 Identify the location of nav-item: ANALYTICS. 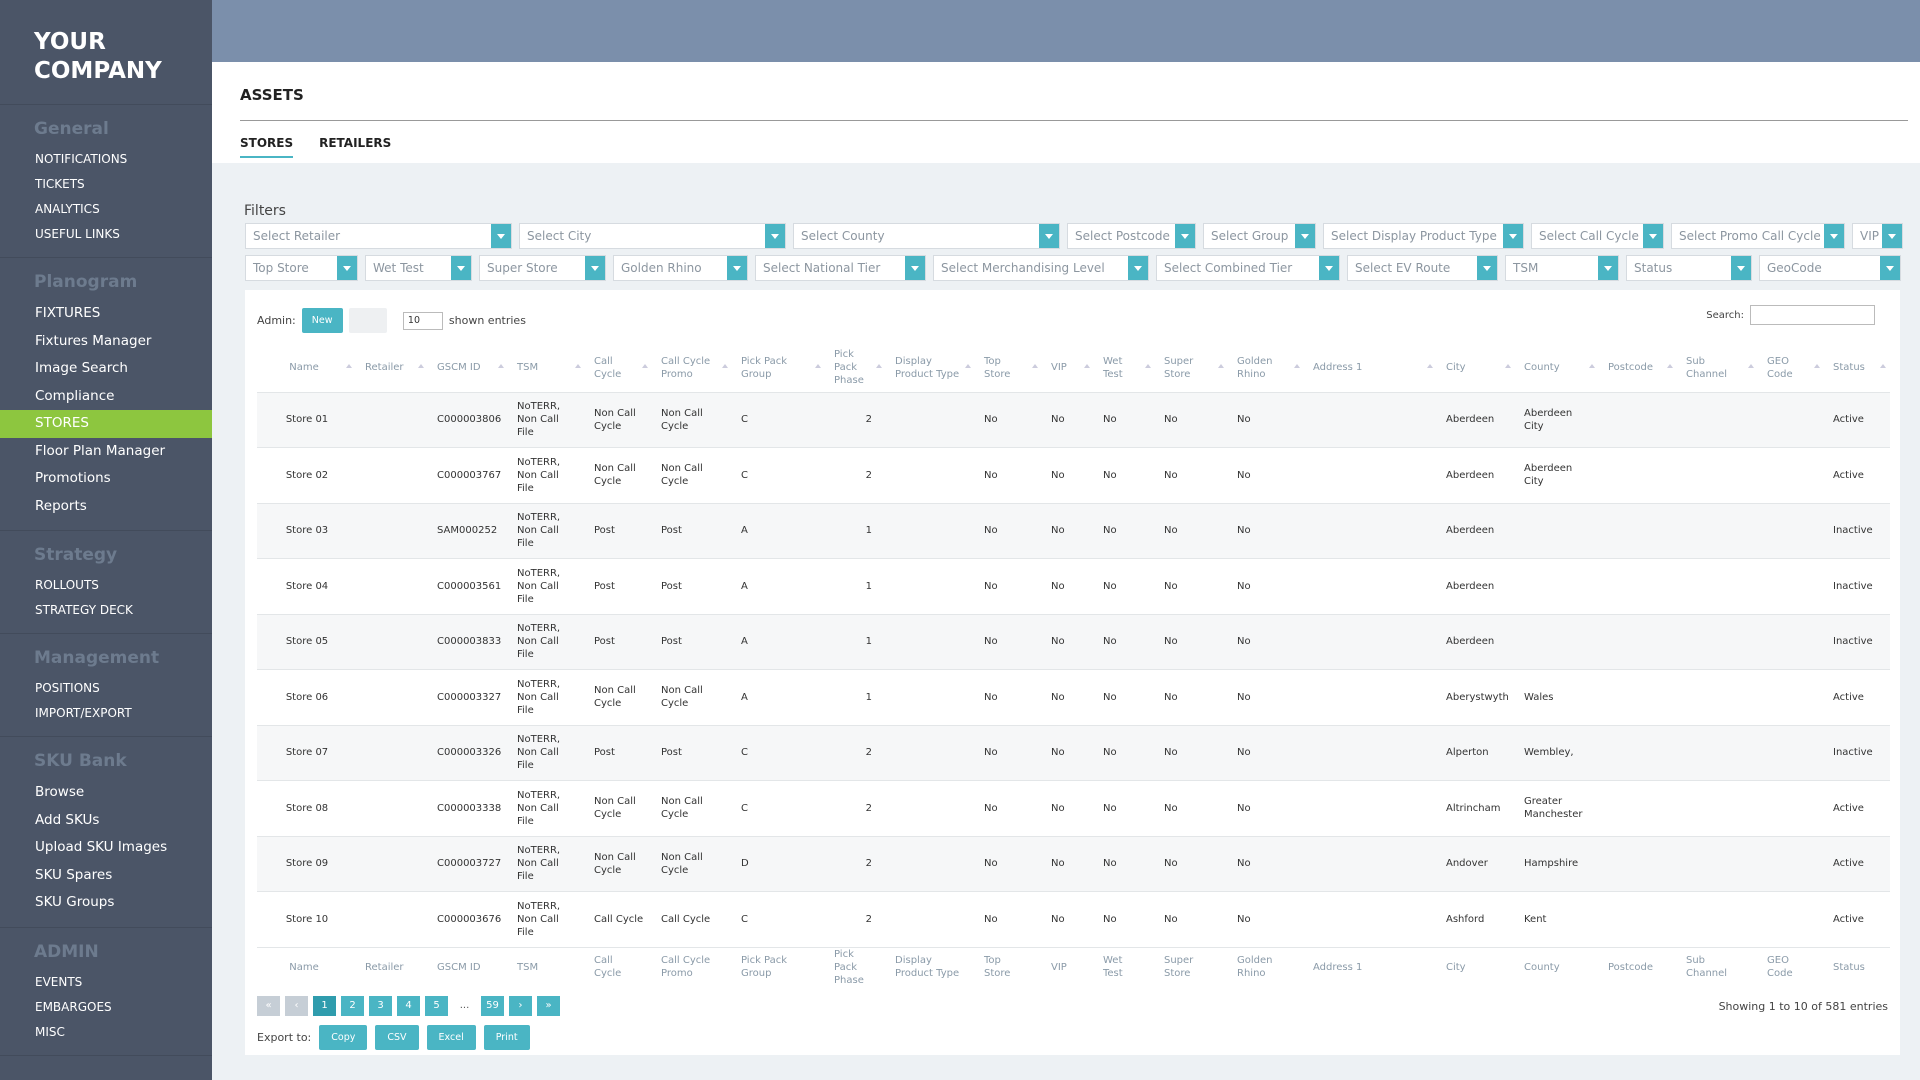
(67, 209).